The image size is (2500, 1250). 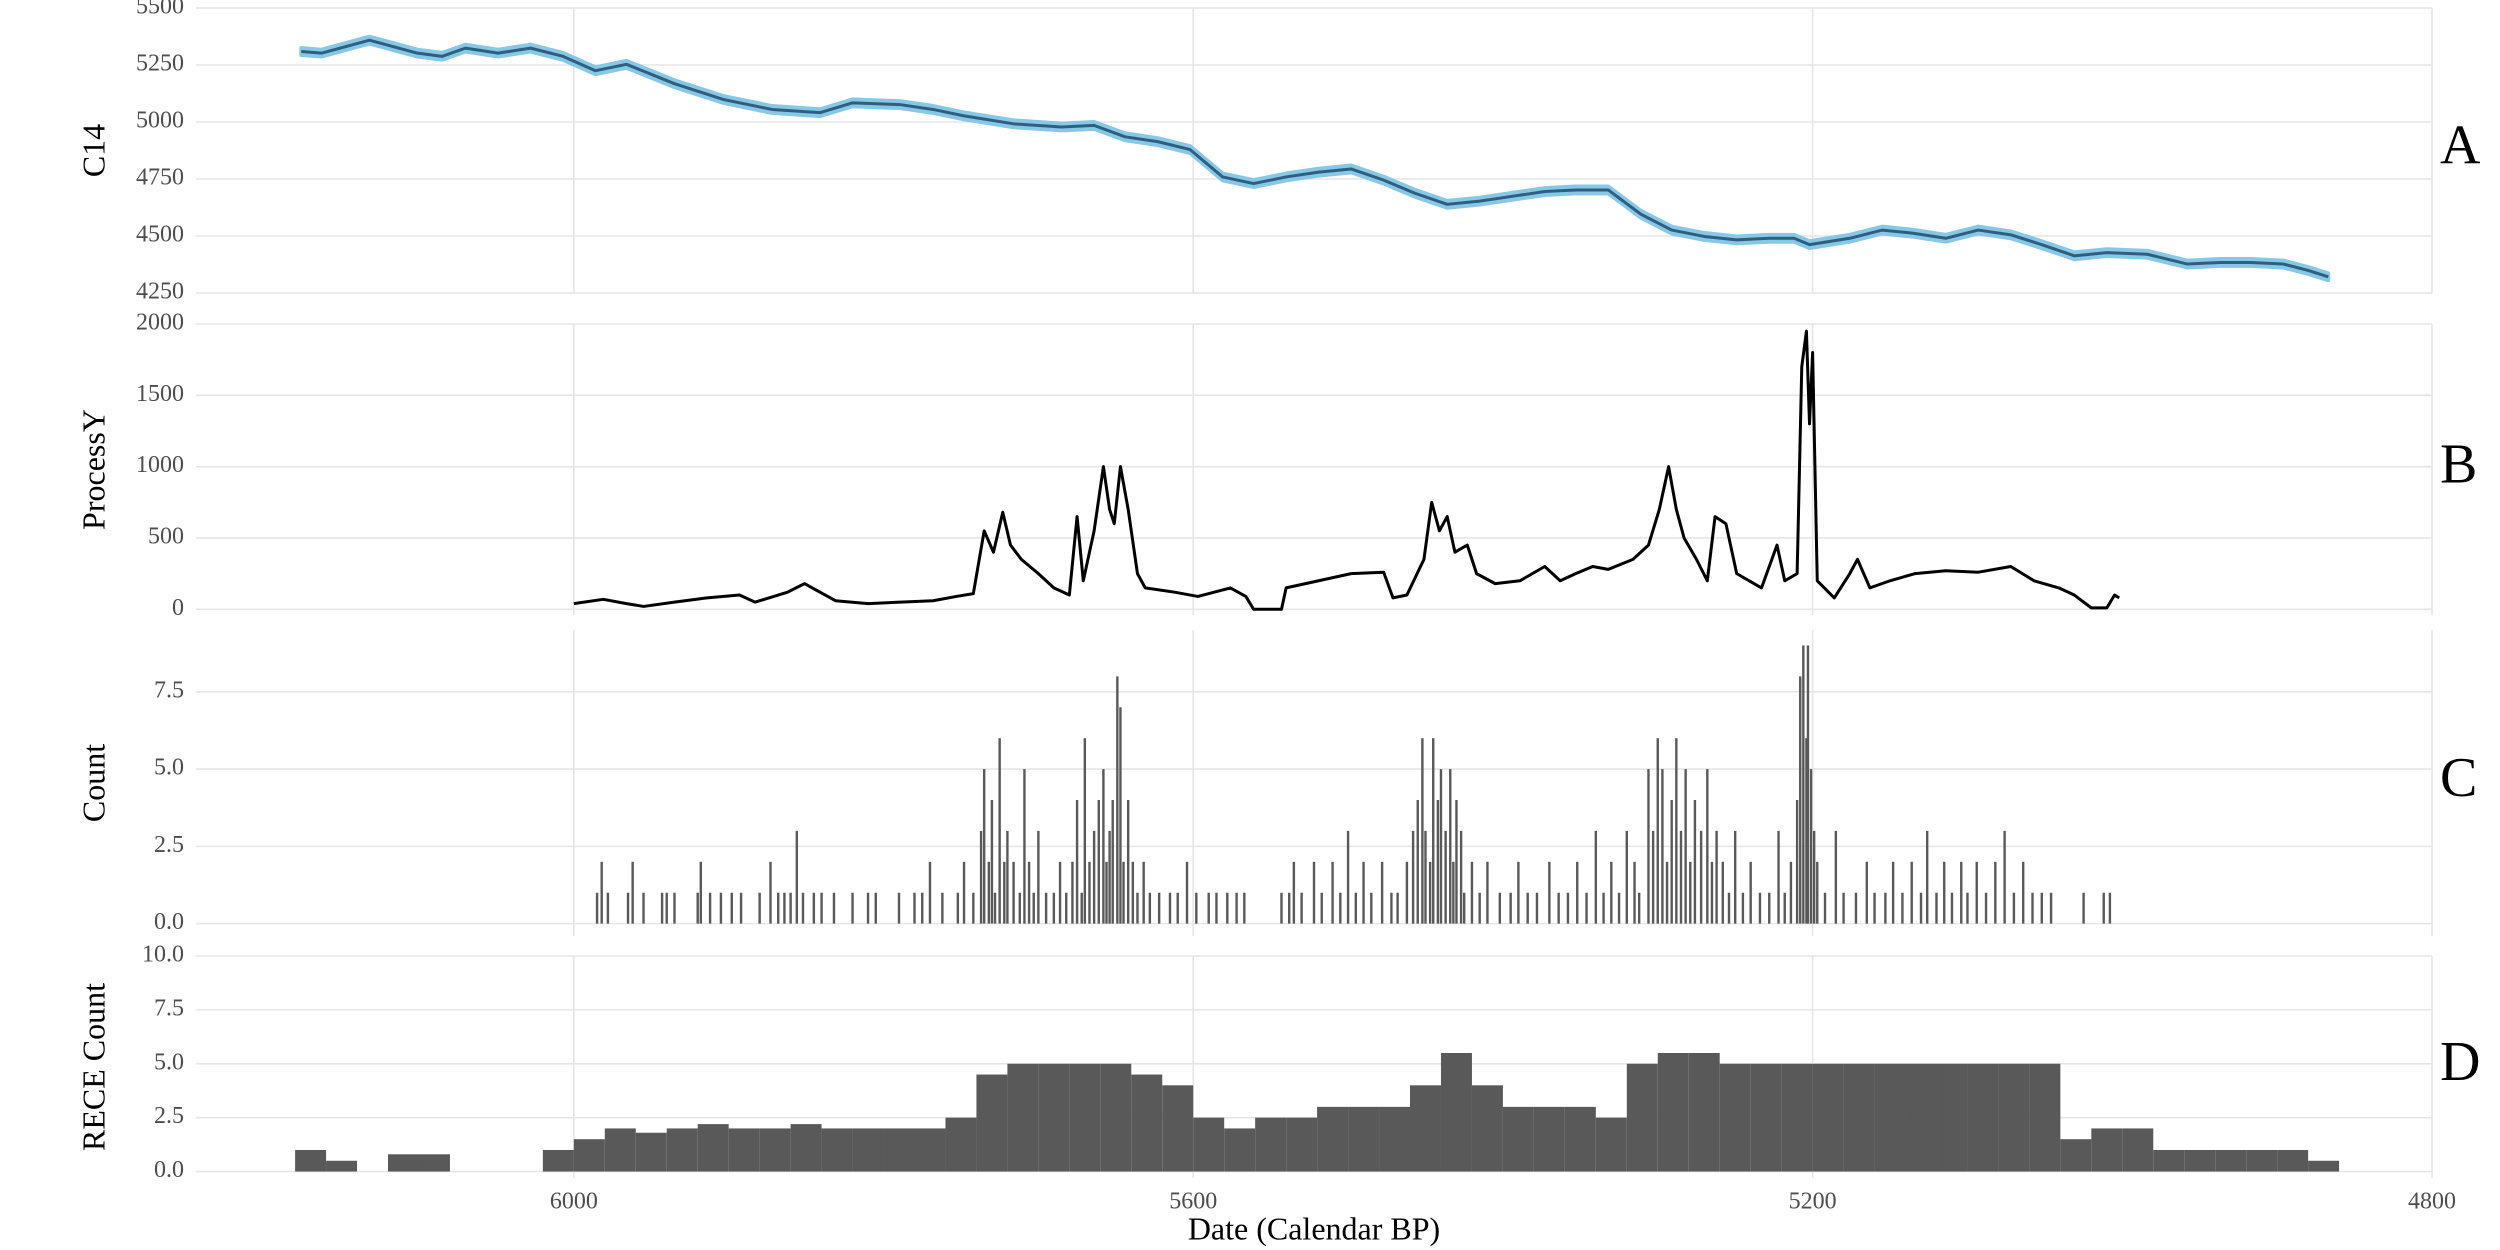 I want to click on y-tick-label: 5000, so click(x=160, y=121).